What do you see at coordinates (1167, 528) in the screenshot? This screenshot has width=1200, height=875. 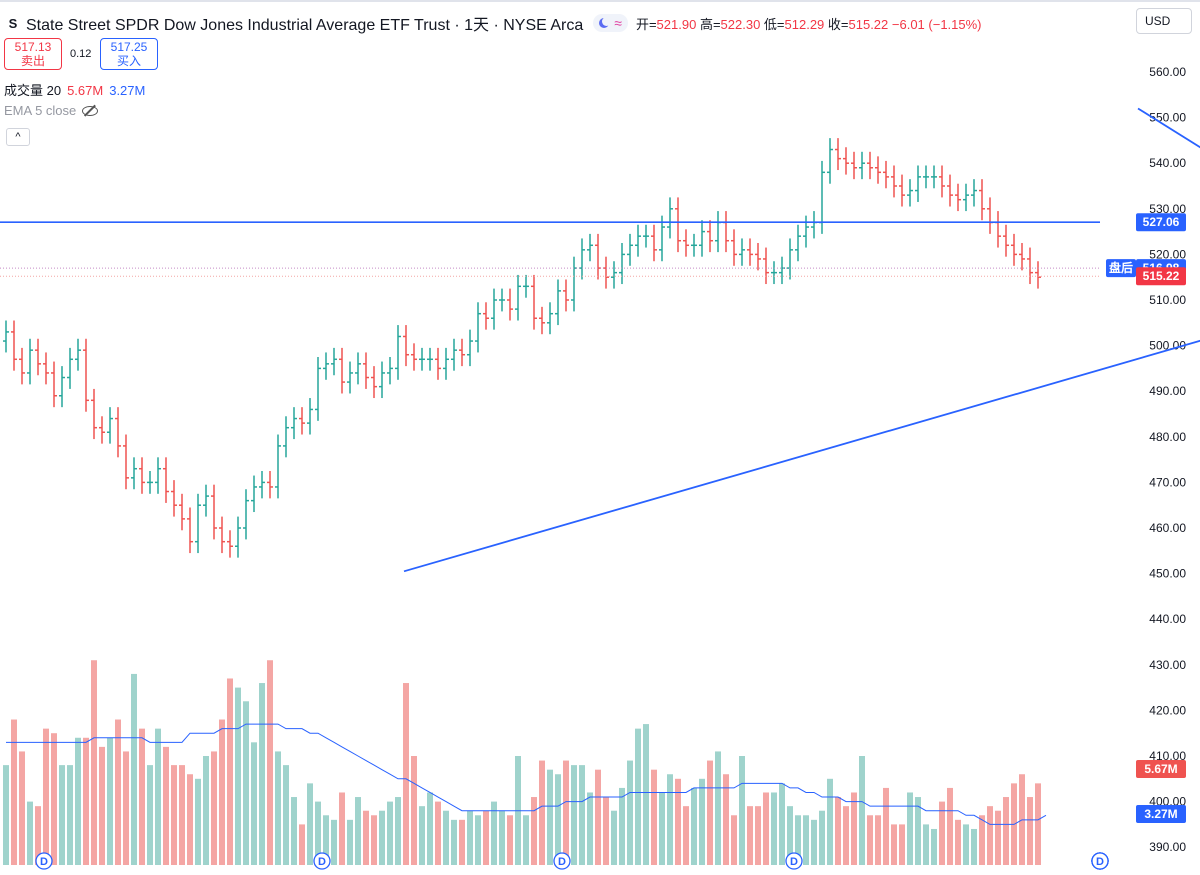 I see `y-tick-label: 460.00` at bounding box center [1167, 528].